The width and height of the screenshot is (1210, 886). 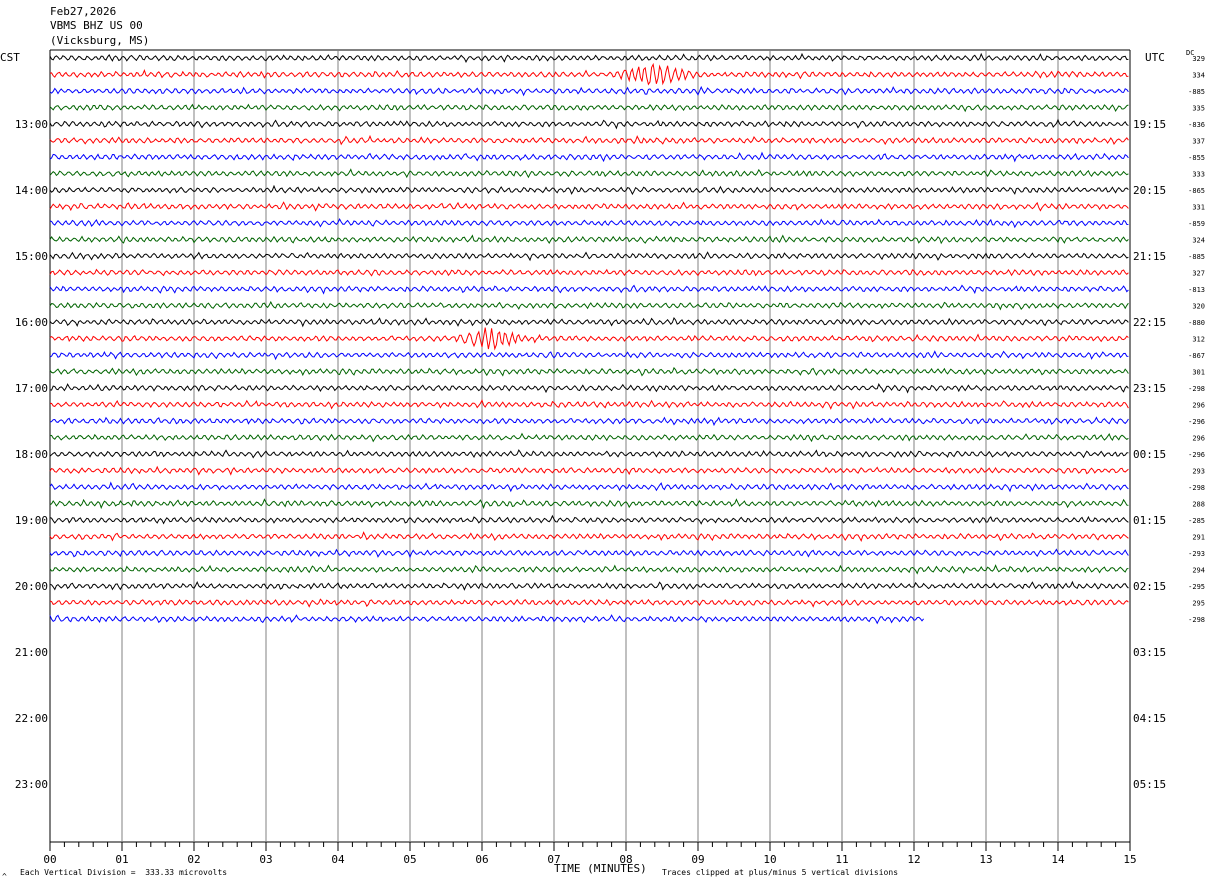 I want to click on right-timezone-label: UTC, so click(x=1155, y=57).